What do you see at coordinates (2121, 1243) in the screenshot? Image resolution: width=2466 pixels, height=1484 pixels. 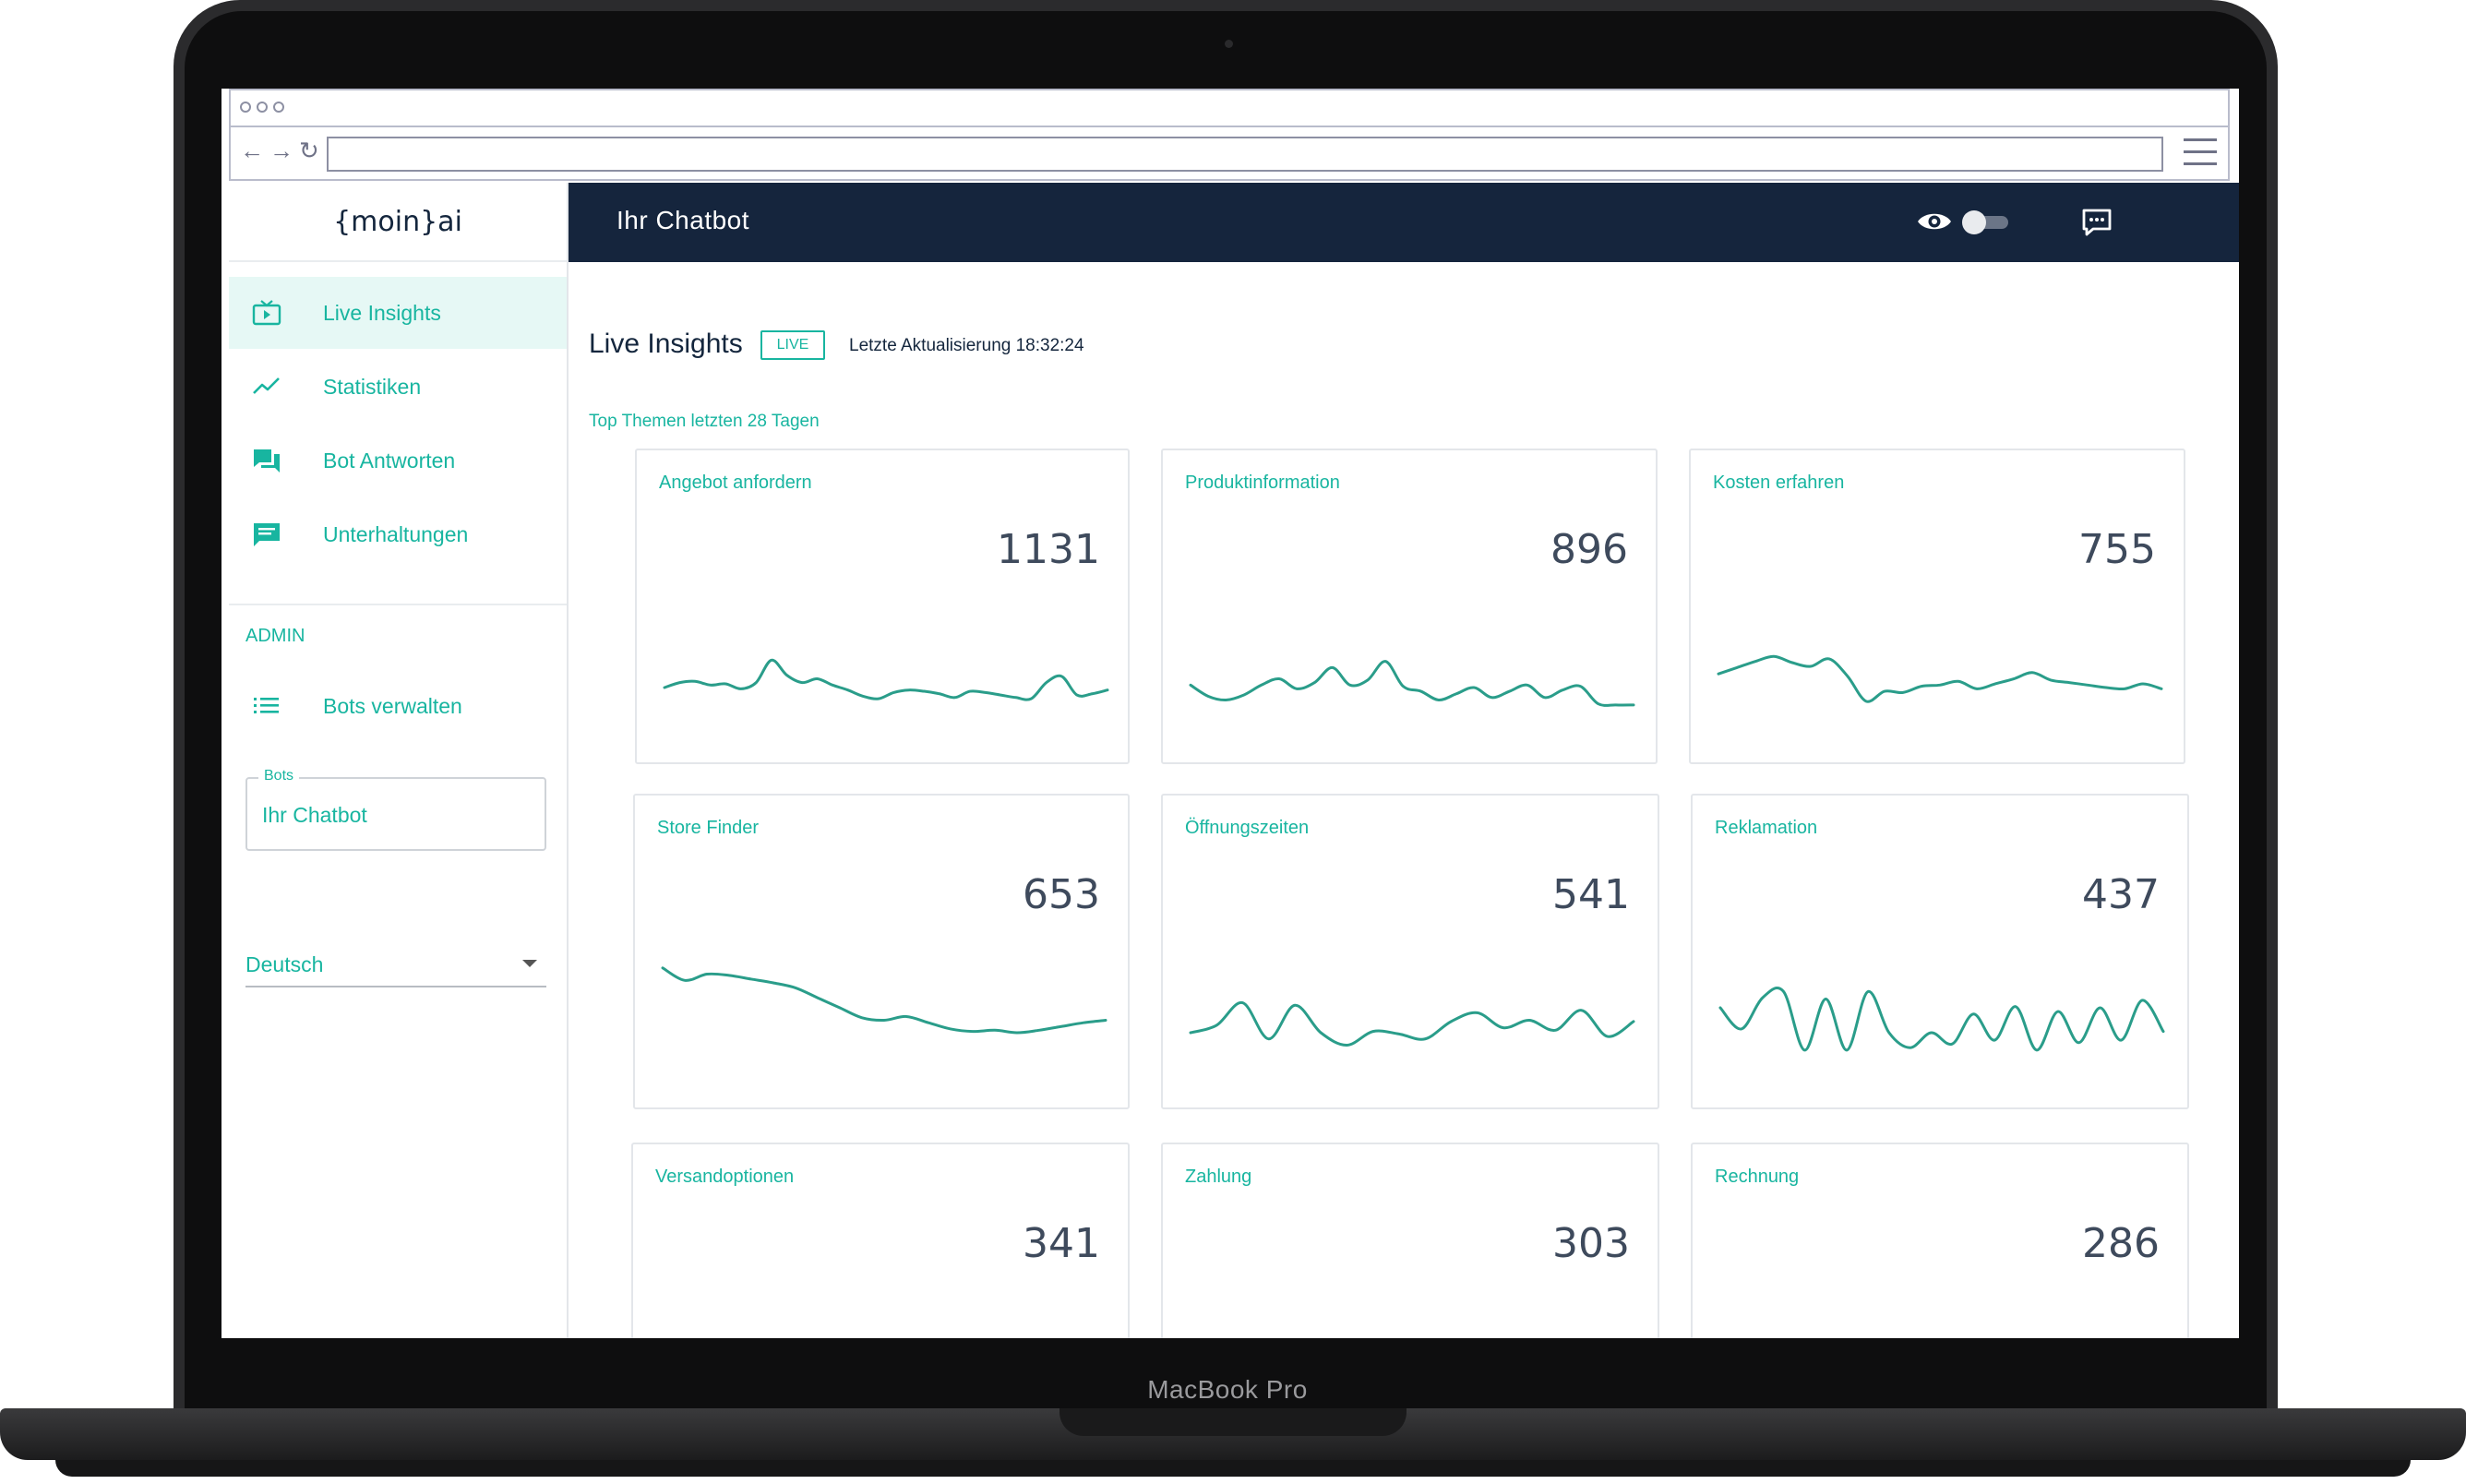 I see `topic-count: 286` at bounding box center [2121, 1243].